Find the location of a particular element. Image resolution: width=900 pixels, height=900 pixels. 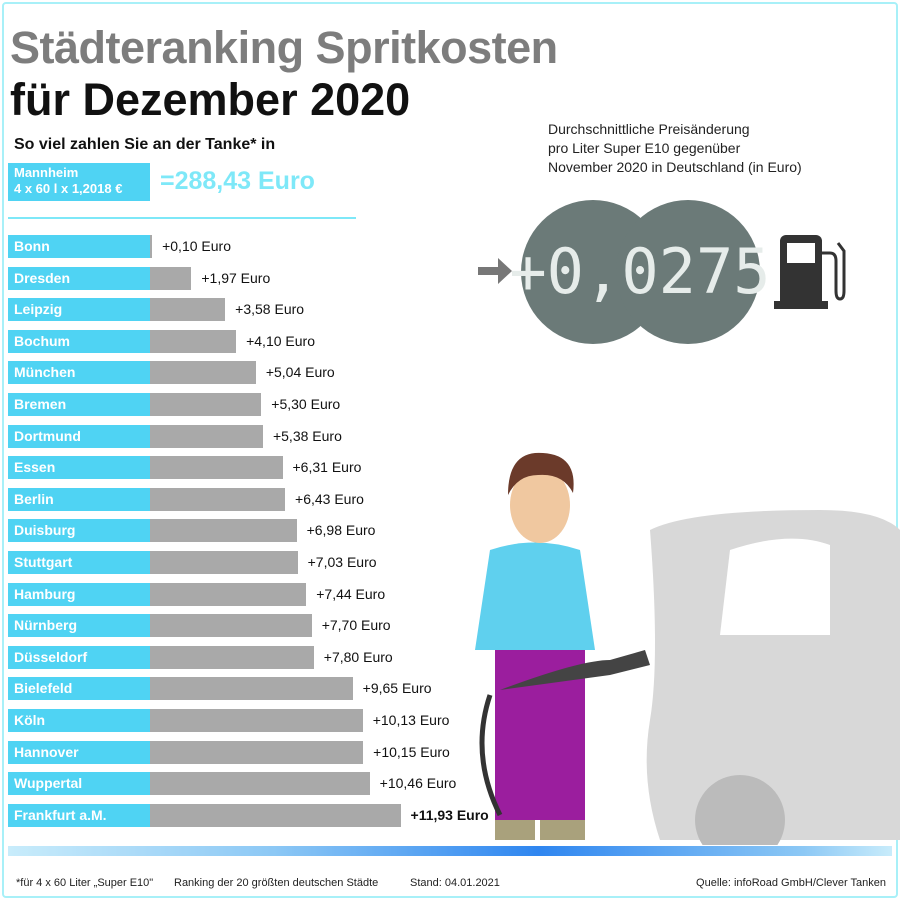

city-label: Nürnberg is located at coordinates (79, 626).